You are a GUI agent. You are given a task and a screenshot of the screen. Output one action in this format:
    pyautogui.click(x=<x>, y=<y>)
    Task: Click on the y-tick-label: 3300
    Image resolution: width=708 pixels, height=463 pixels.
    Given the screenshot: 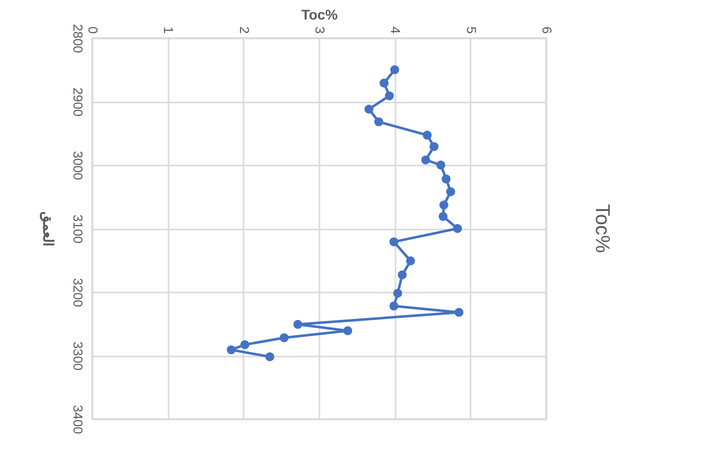 What is the action you would take?
    pyautogui.click(x=78, y=356)
    